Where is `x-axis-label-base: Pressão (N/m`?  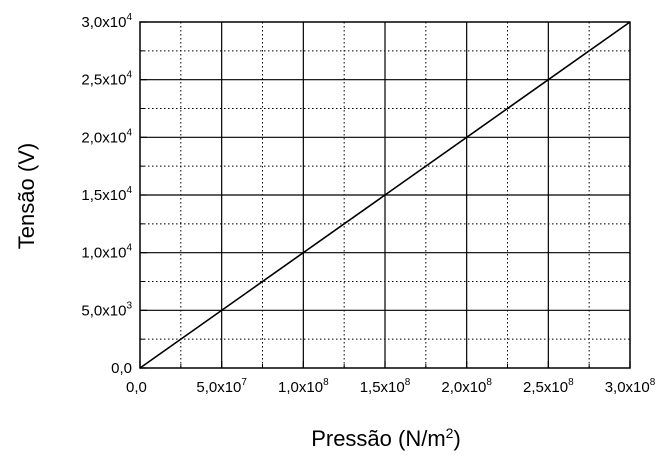 x-axis-label-base: Pressão (N/m is located at coordinates (378, 438).